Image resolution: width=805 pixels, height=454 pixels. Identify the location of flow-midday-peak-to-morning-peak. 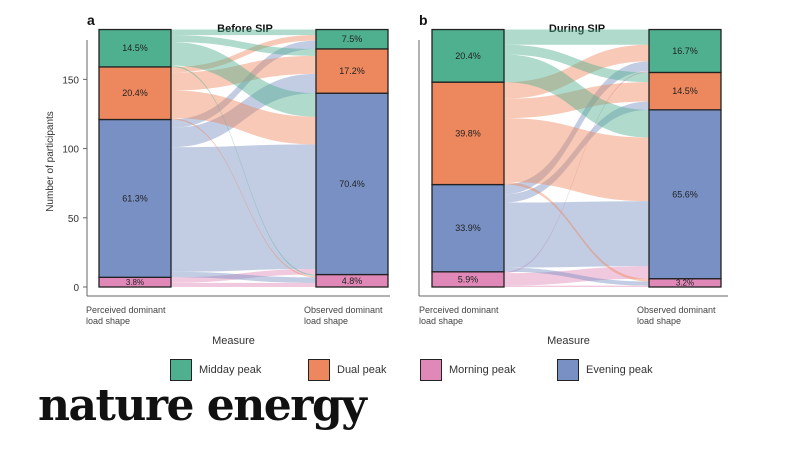
(243, 170).